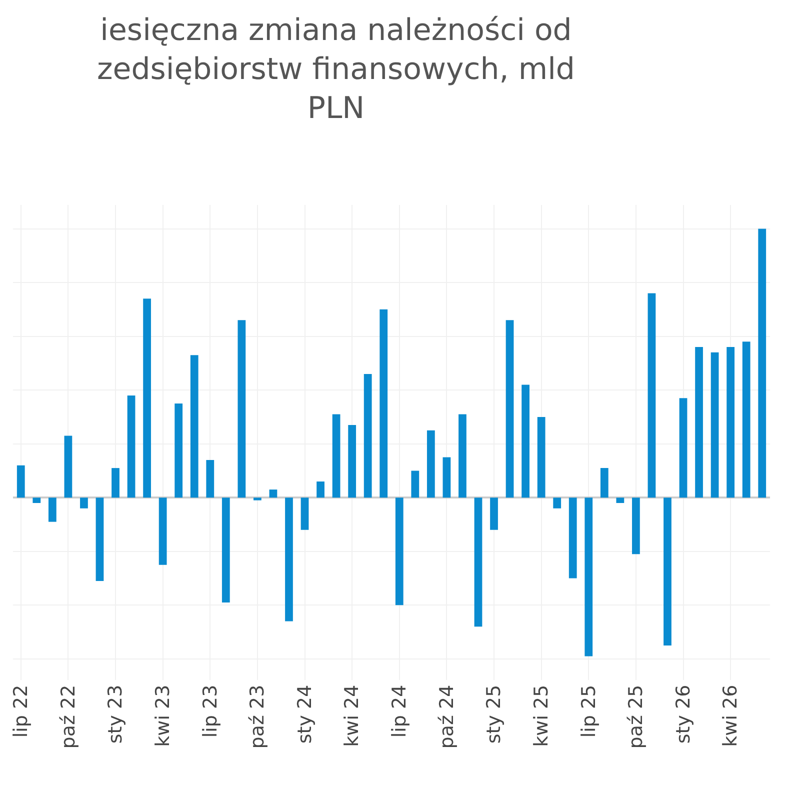 This screenshot has width=800, height=800. I want to click on x-tick-label: sty 24, so click(305, 714).